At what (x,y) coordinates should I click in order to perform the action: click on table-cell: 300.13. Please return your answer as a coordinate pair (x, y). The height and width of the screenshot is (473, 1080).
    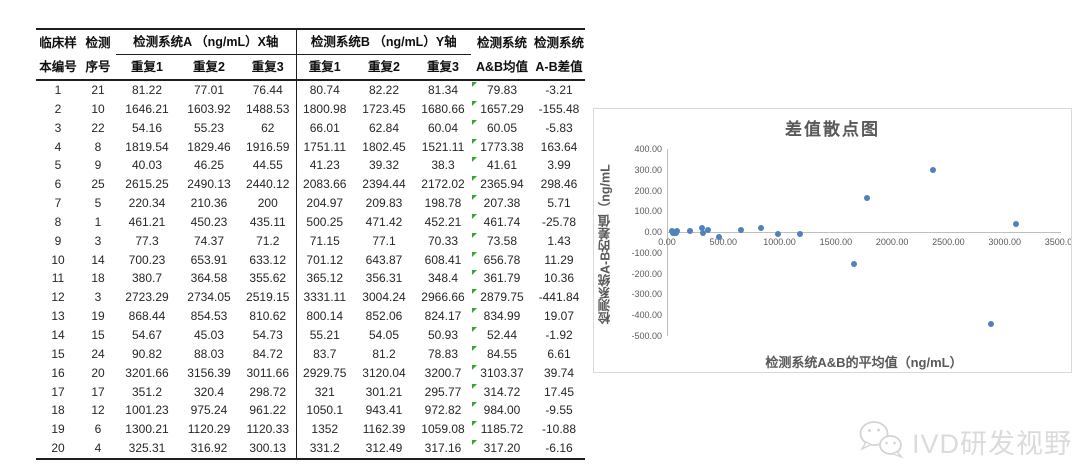
    Looking at the image, I should click on (268, 449).